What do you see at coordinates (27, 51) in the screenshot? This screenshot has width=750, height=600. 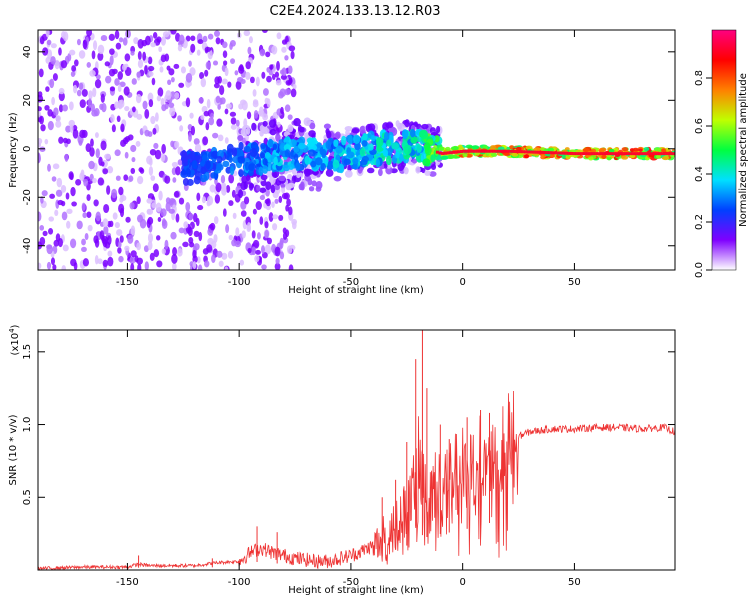 I see `spectrogram-ytick-label: 40` at bounding box center [27, 51].